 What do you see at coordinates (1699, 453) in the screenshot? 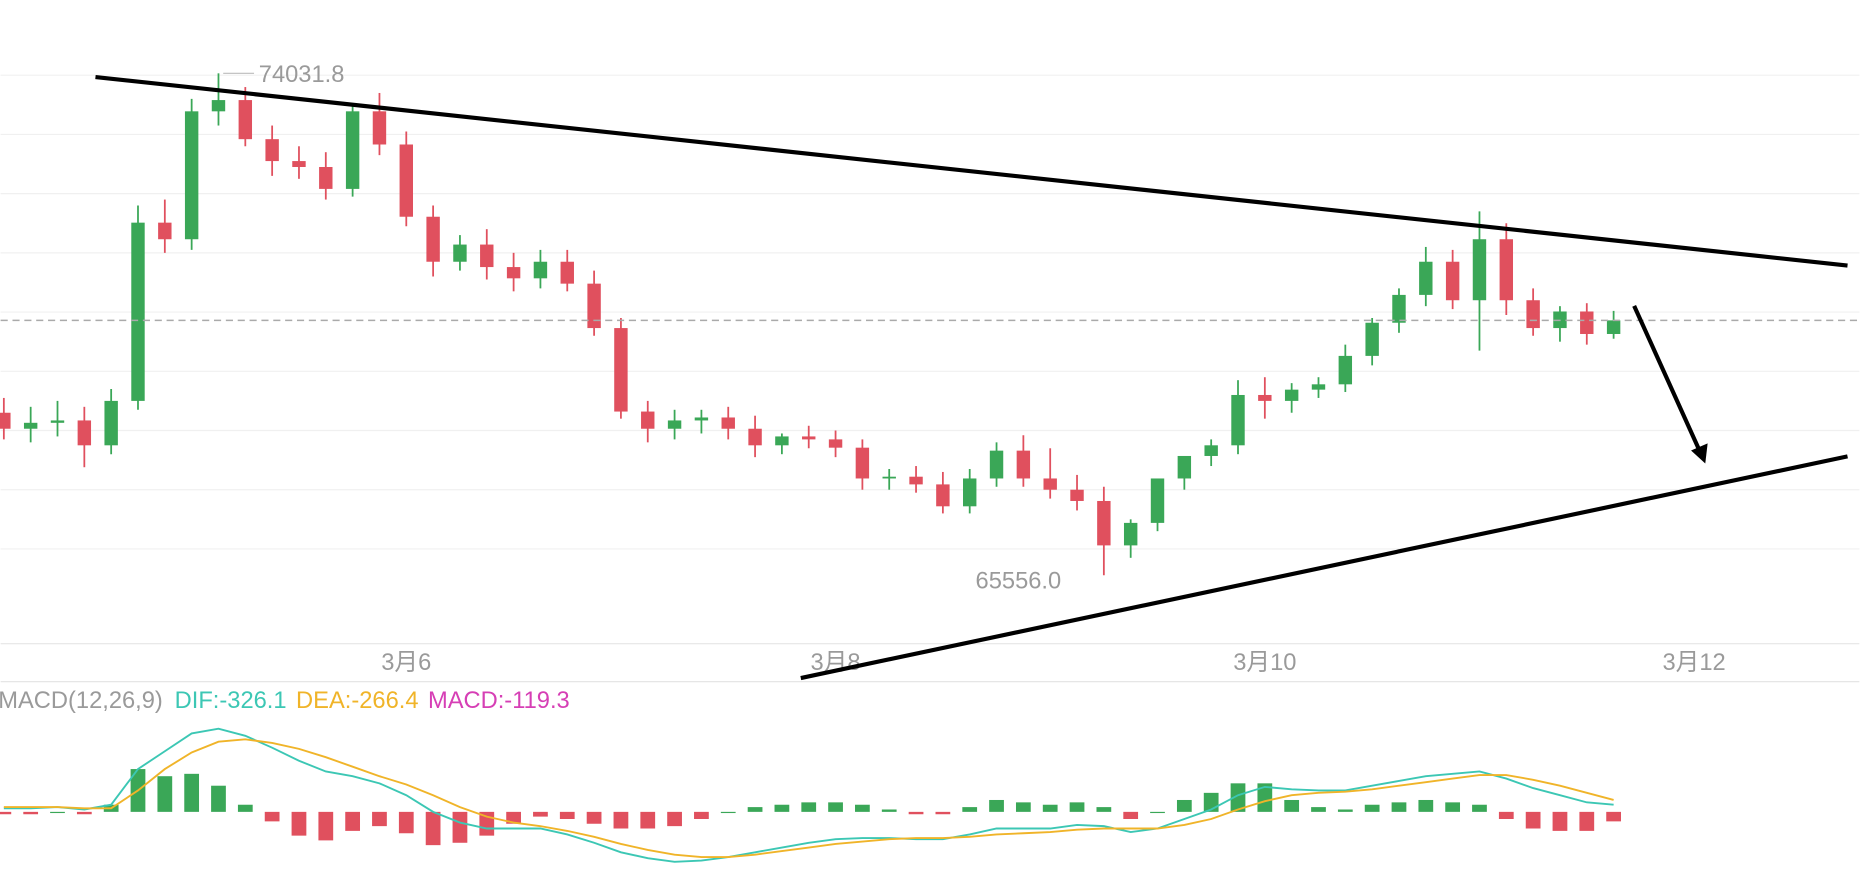
I see `arrow-head` at bounding box center [1699, 453].